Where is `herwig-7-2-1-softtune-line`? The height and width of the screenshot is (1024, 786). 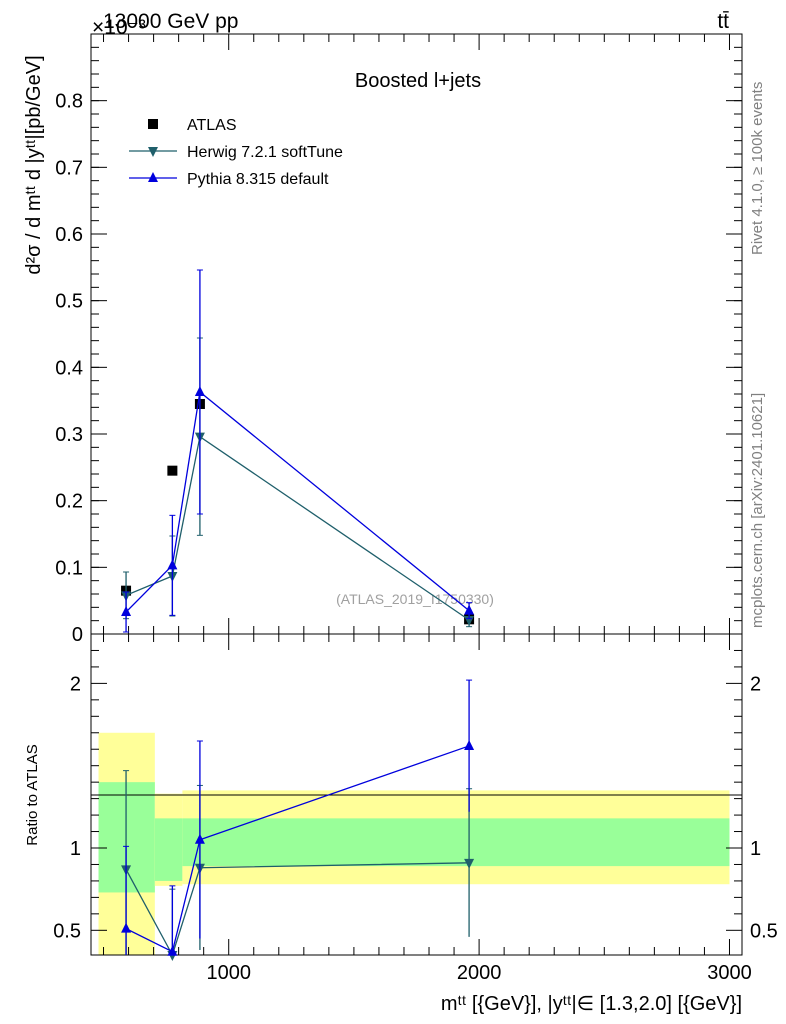
herwig-7-2-1-softtune-line is located at coordinates (297, 528).